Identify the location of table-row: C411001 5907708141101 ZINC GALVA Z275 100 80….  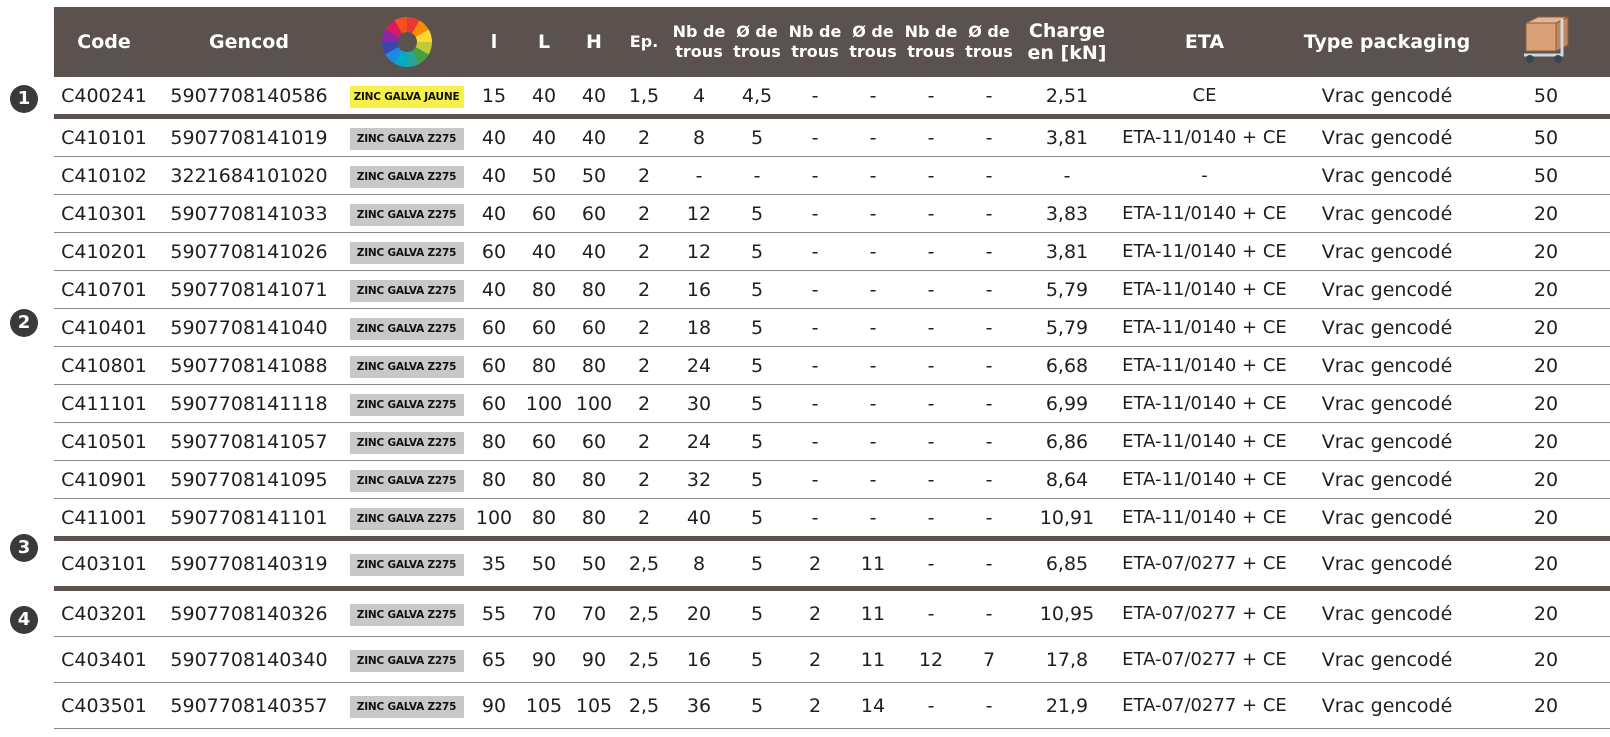
(832, 519).